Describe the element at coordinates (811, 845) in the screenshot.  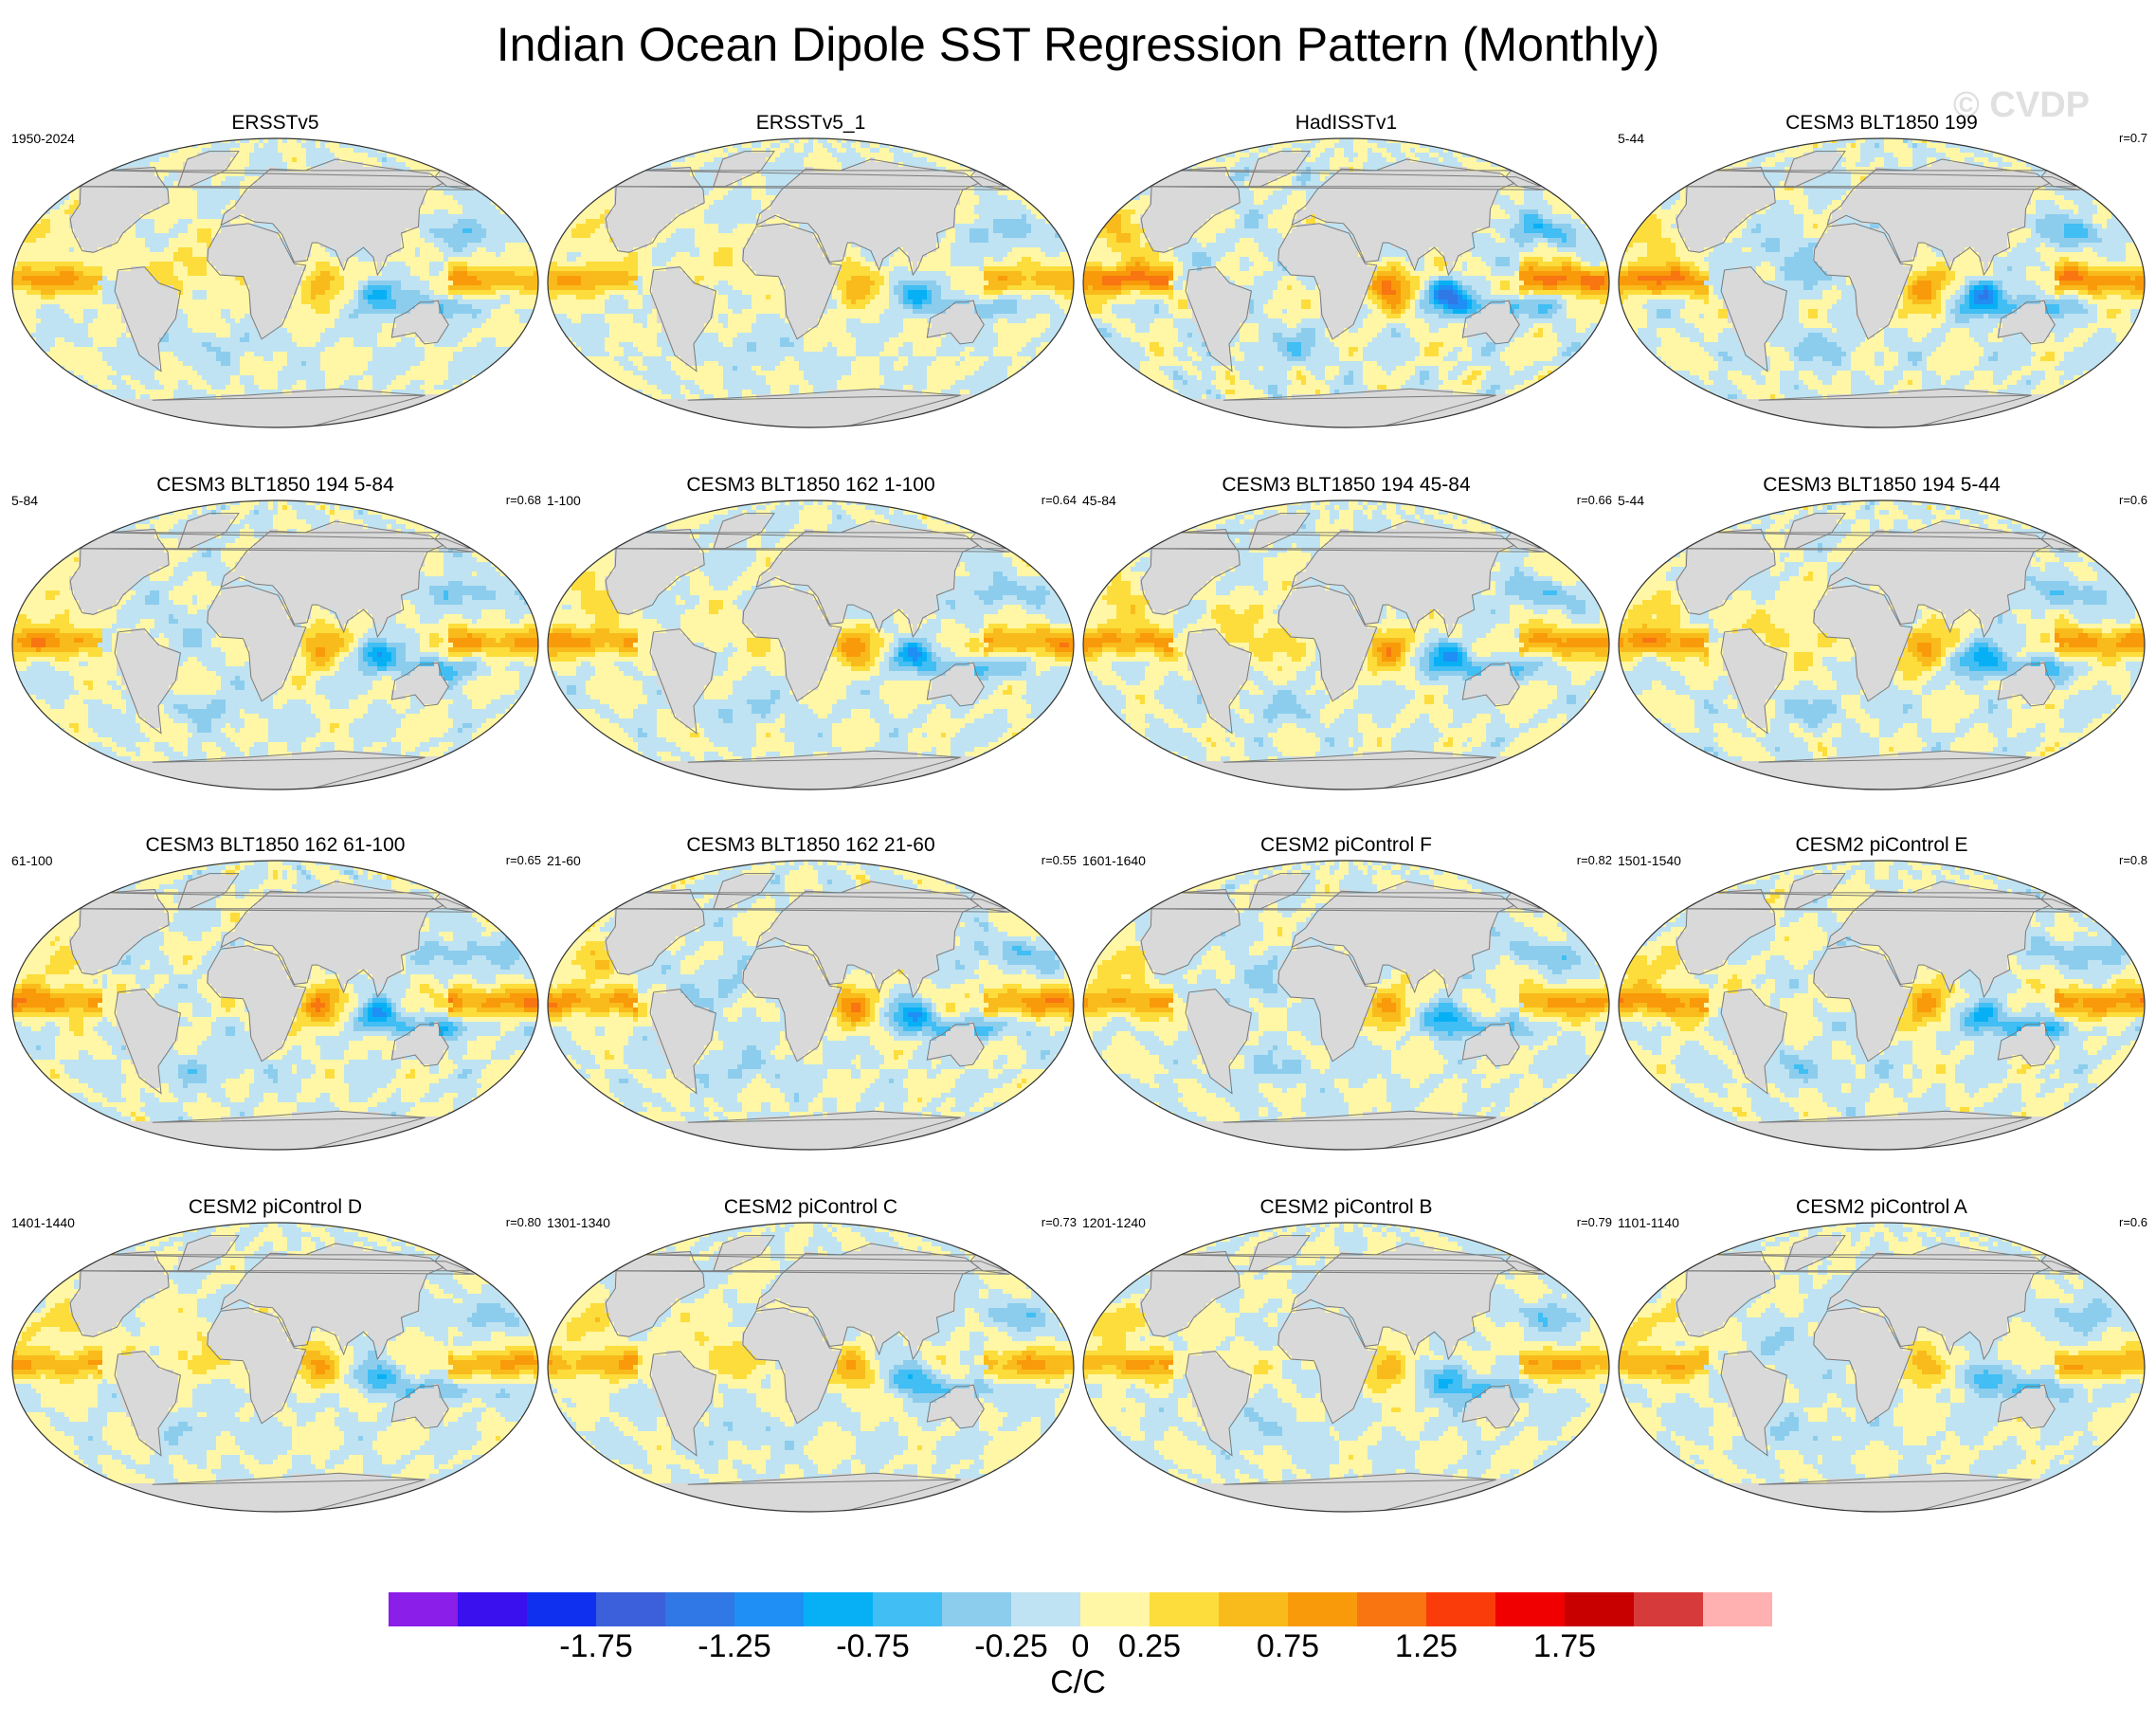
I see `panel-title: CESM3 BLT1850 162 21-60` at that location.